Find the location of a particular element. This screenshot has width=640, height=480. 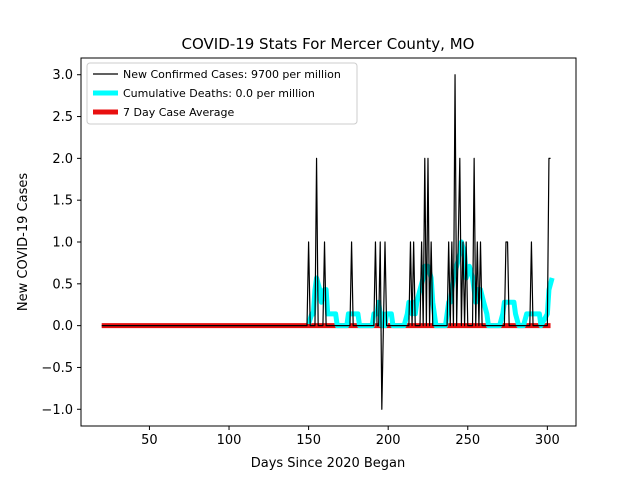

y-tick-label: 1.0 is located at coordinates (62, 243).